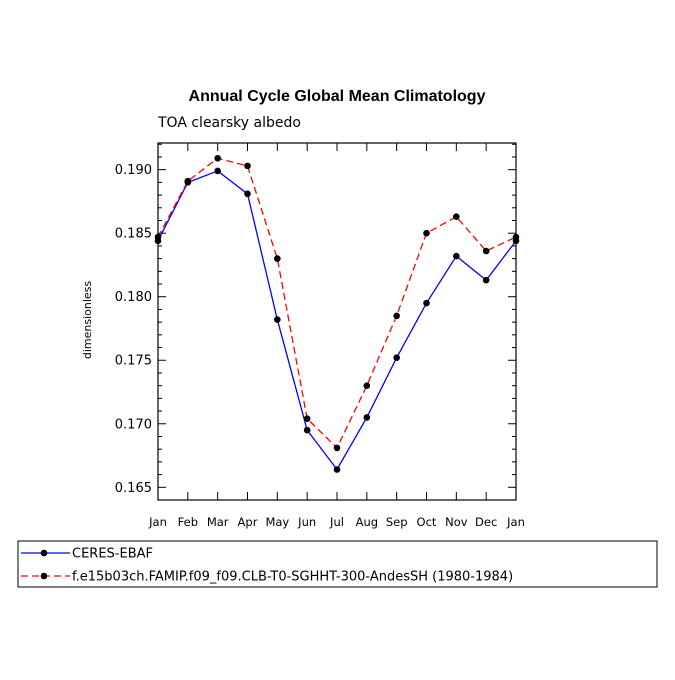  What do you see at coordinates (133, 297) in the screenshot?
I see `y-tick-label: 0.180` at bounding box center [133, 297].